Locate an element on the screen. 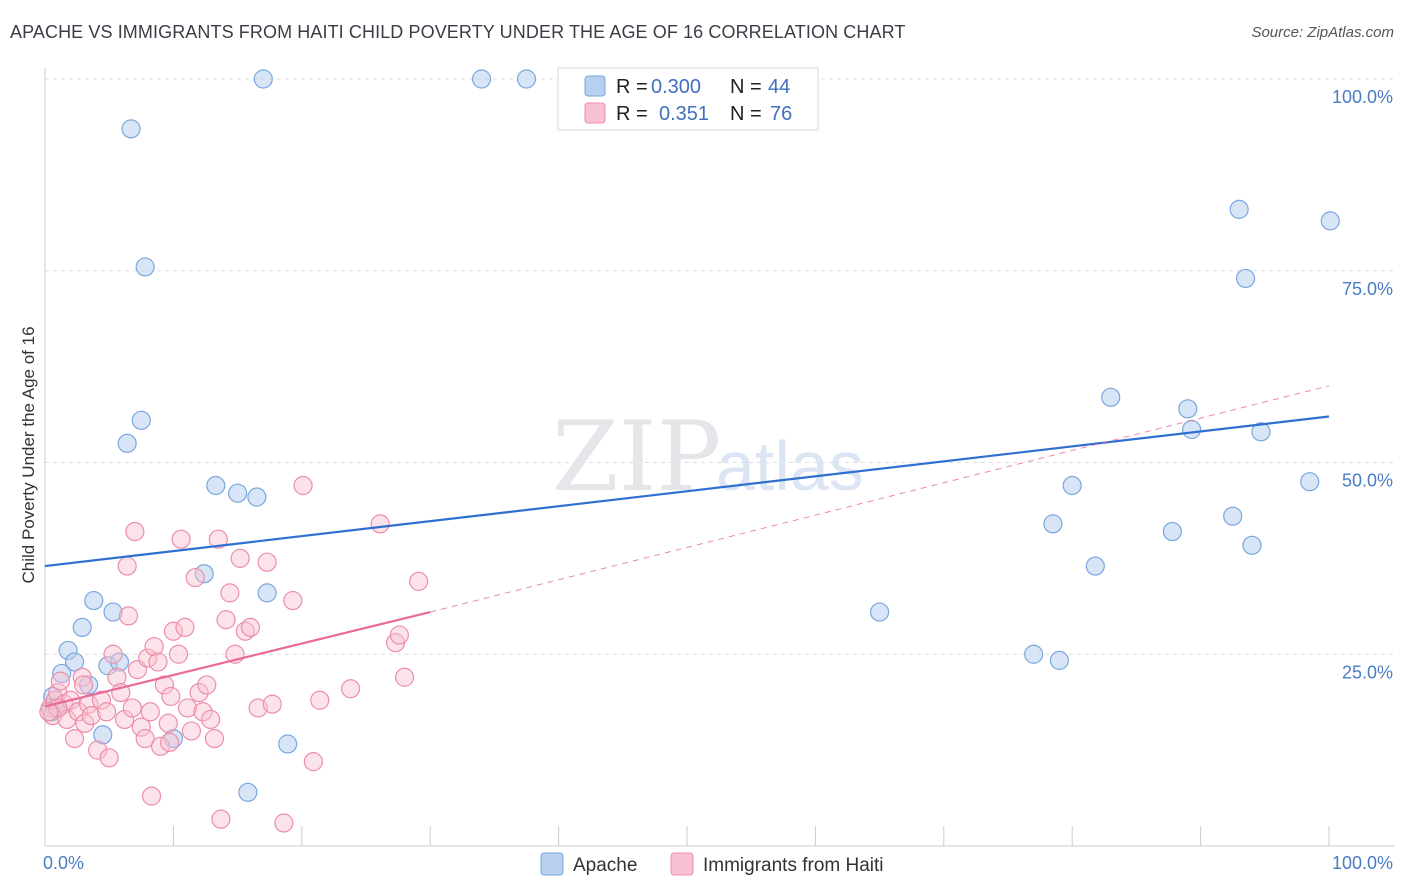 The height and width of the screenshot is (892, 1406). bottom-legend-swatch-apache is located at coordinates (552, 864).